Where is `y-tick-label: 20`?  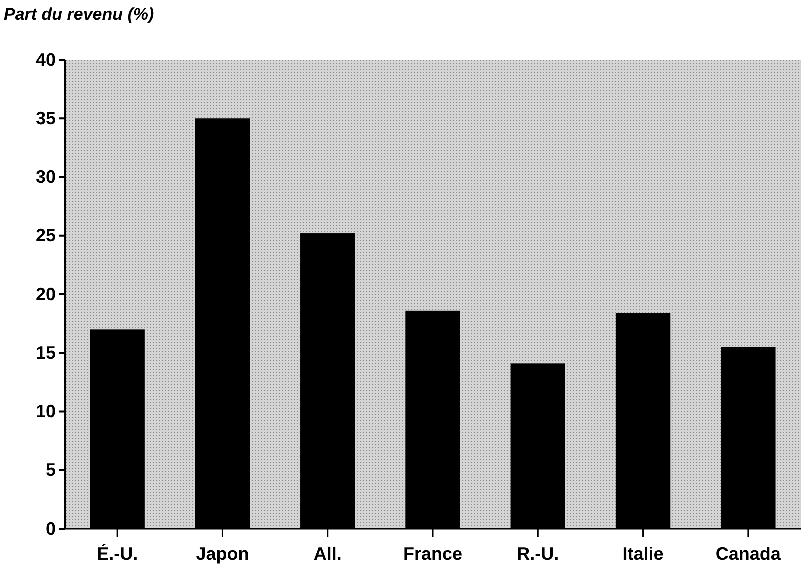
y-tick-label: 20 is located at coordinates (46, 294).